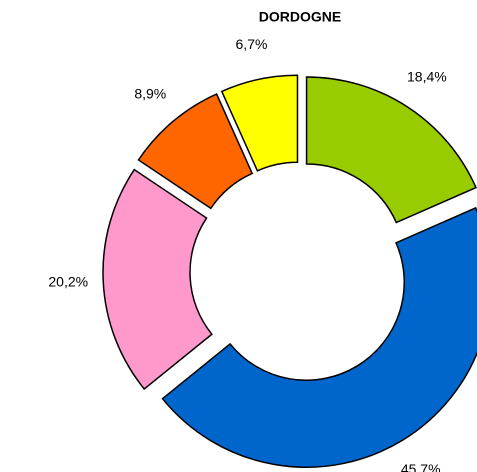 Image resolution: width=477 pixels, height=472 pixels. Describe the element at coordinates (427, 76) in the screenshot. I see `data-label: 18,4%` at that location.